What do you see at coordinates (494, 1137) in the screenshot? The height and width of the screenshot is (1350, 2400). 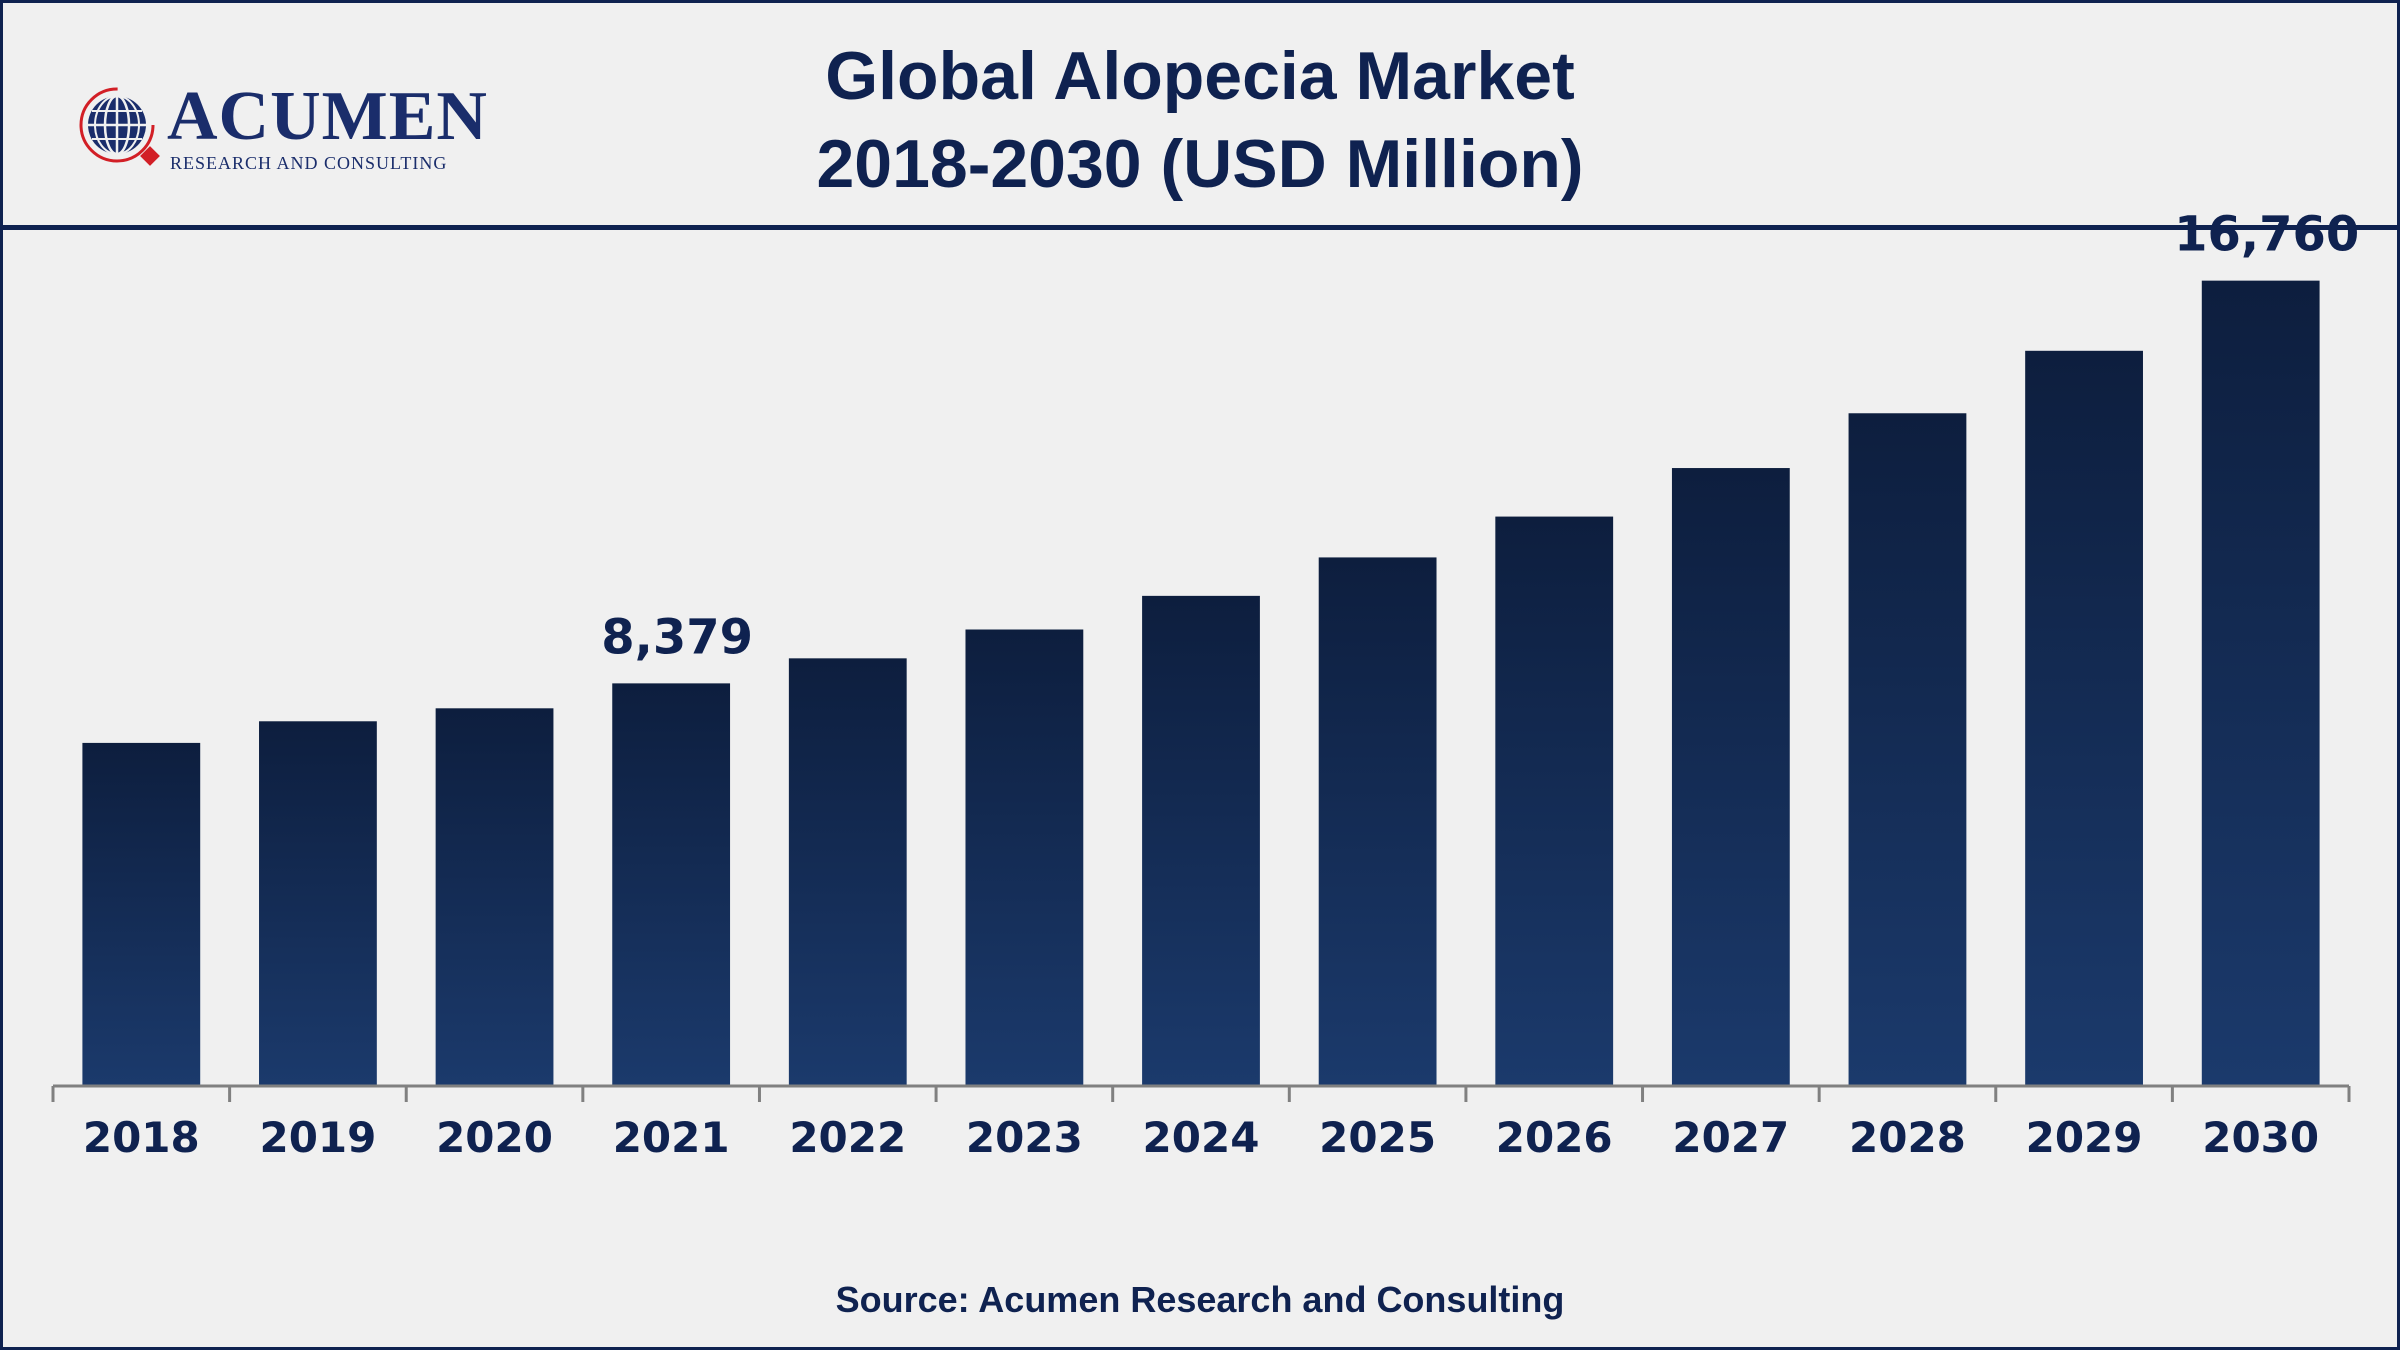 I see `x-tick-label: 2020` at bounding box center [494, 1137].